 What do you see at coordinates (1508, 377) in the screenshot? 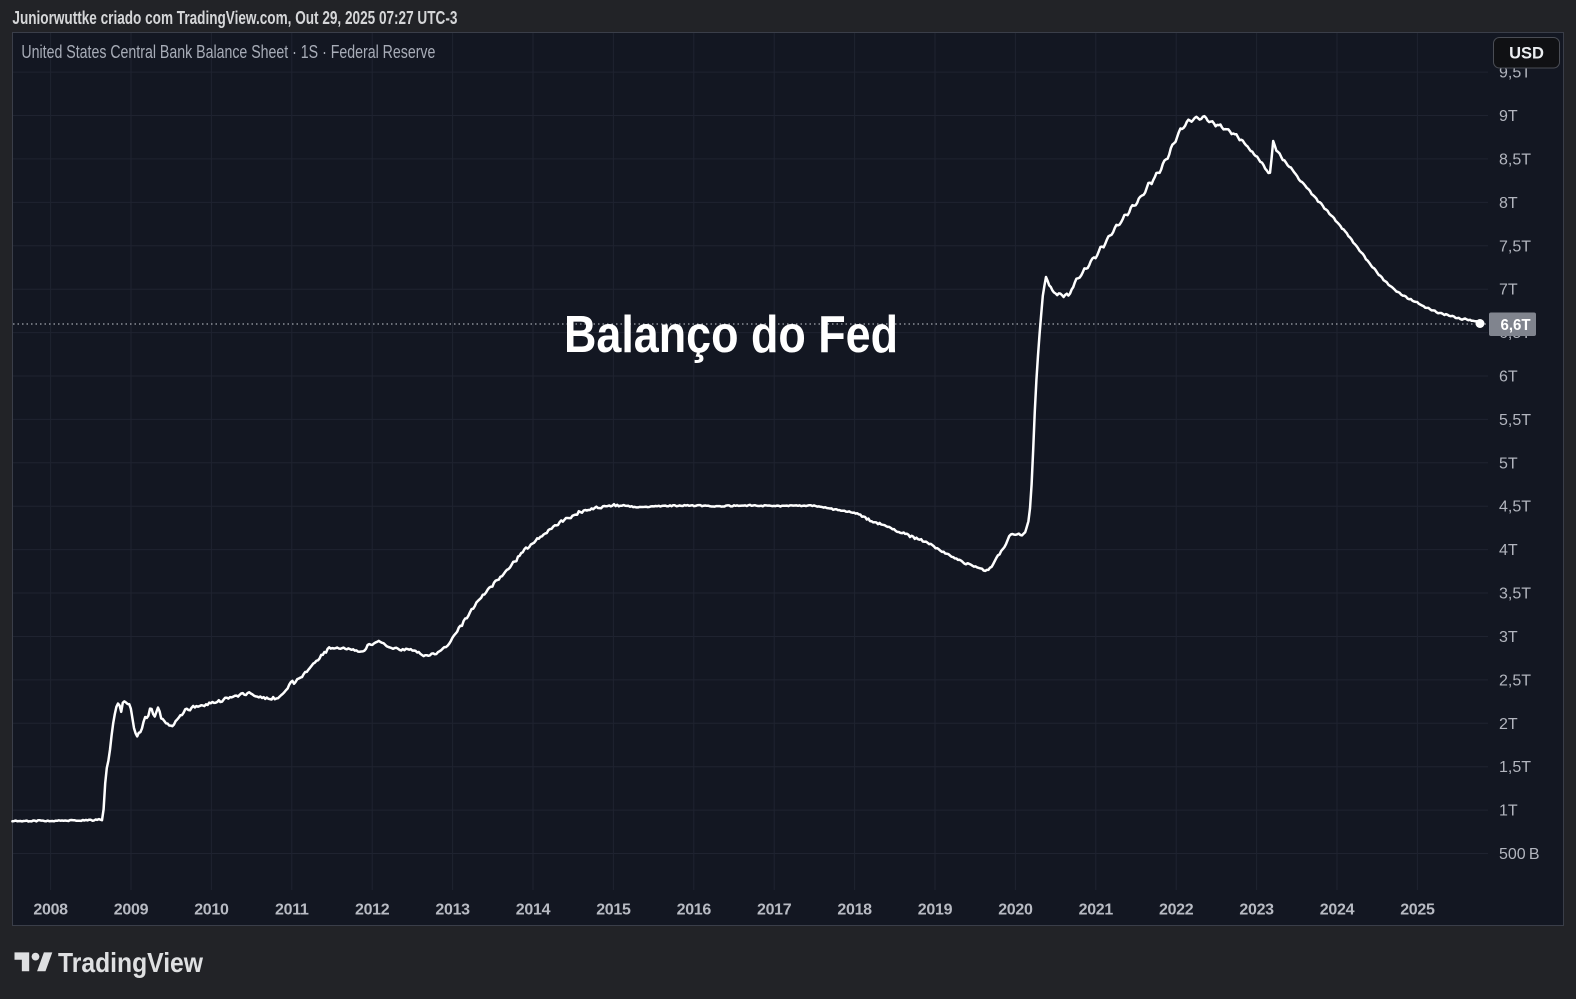
I see `svg-text: 6T` at bounding box center [1508, 377].